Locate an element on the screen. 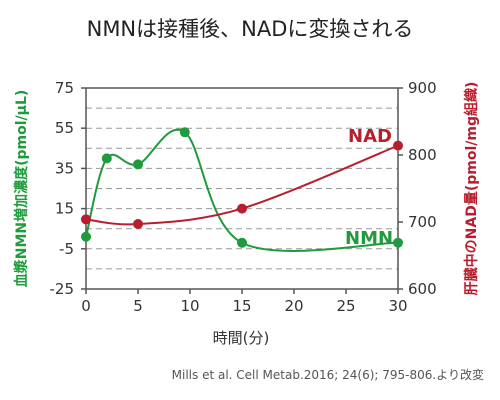 This screenshot has width=500, height=400. y-right-tick-label: 900 is located at coordinates (422, 88).